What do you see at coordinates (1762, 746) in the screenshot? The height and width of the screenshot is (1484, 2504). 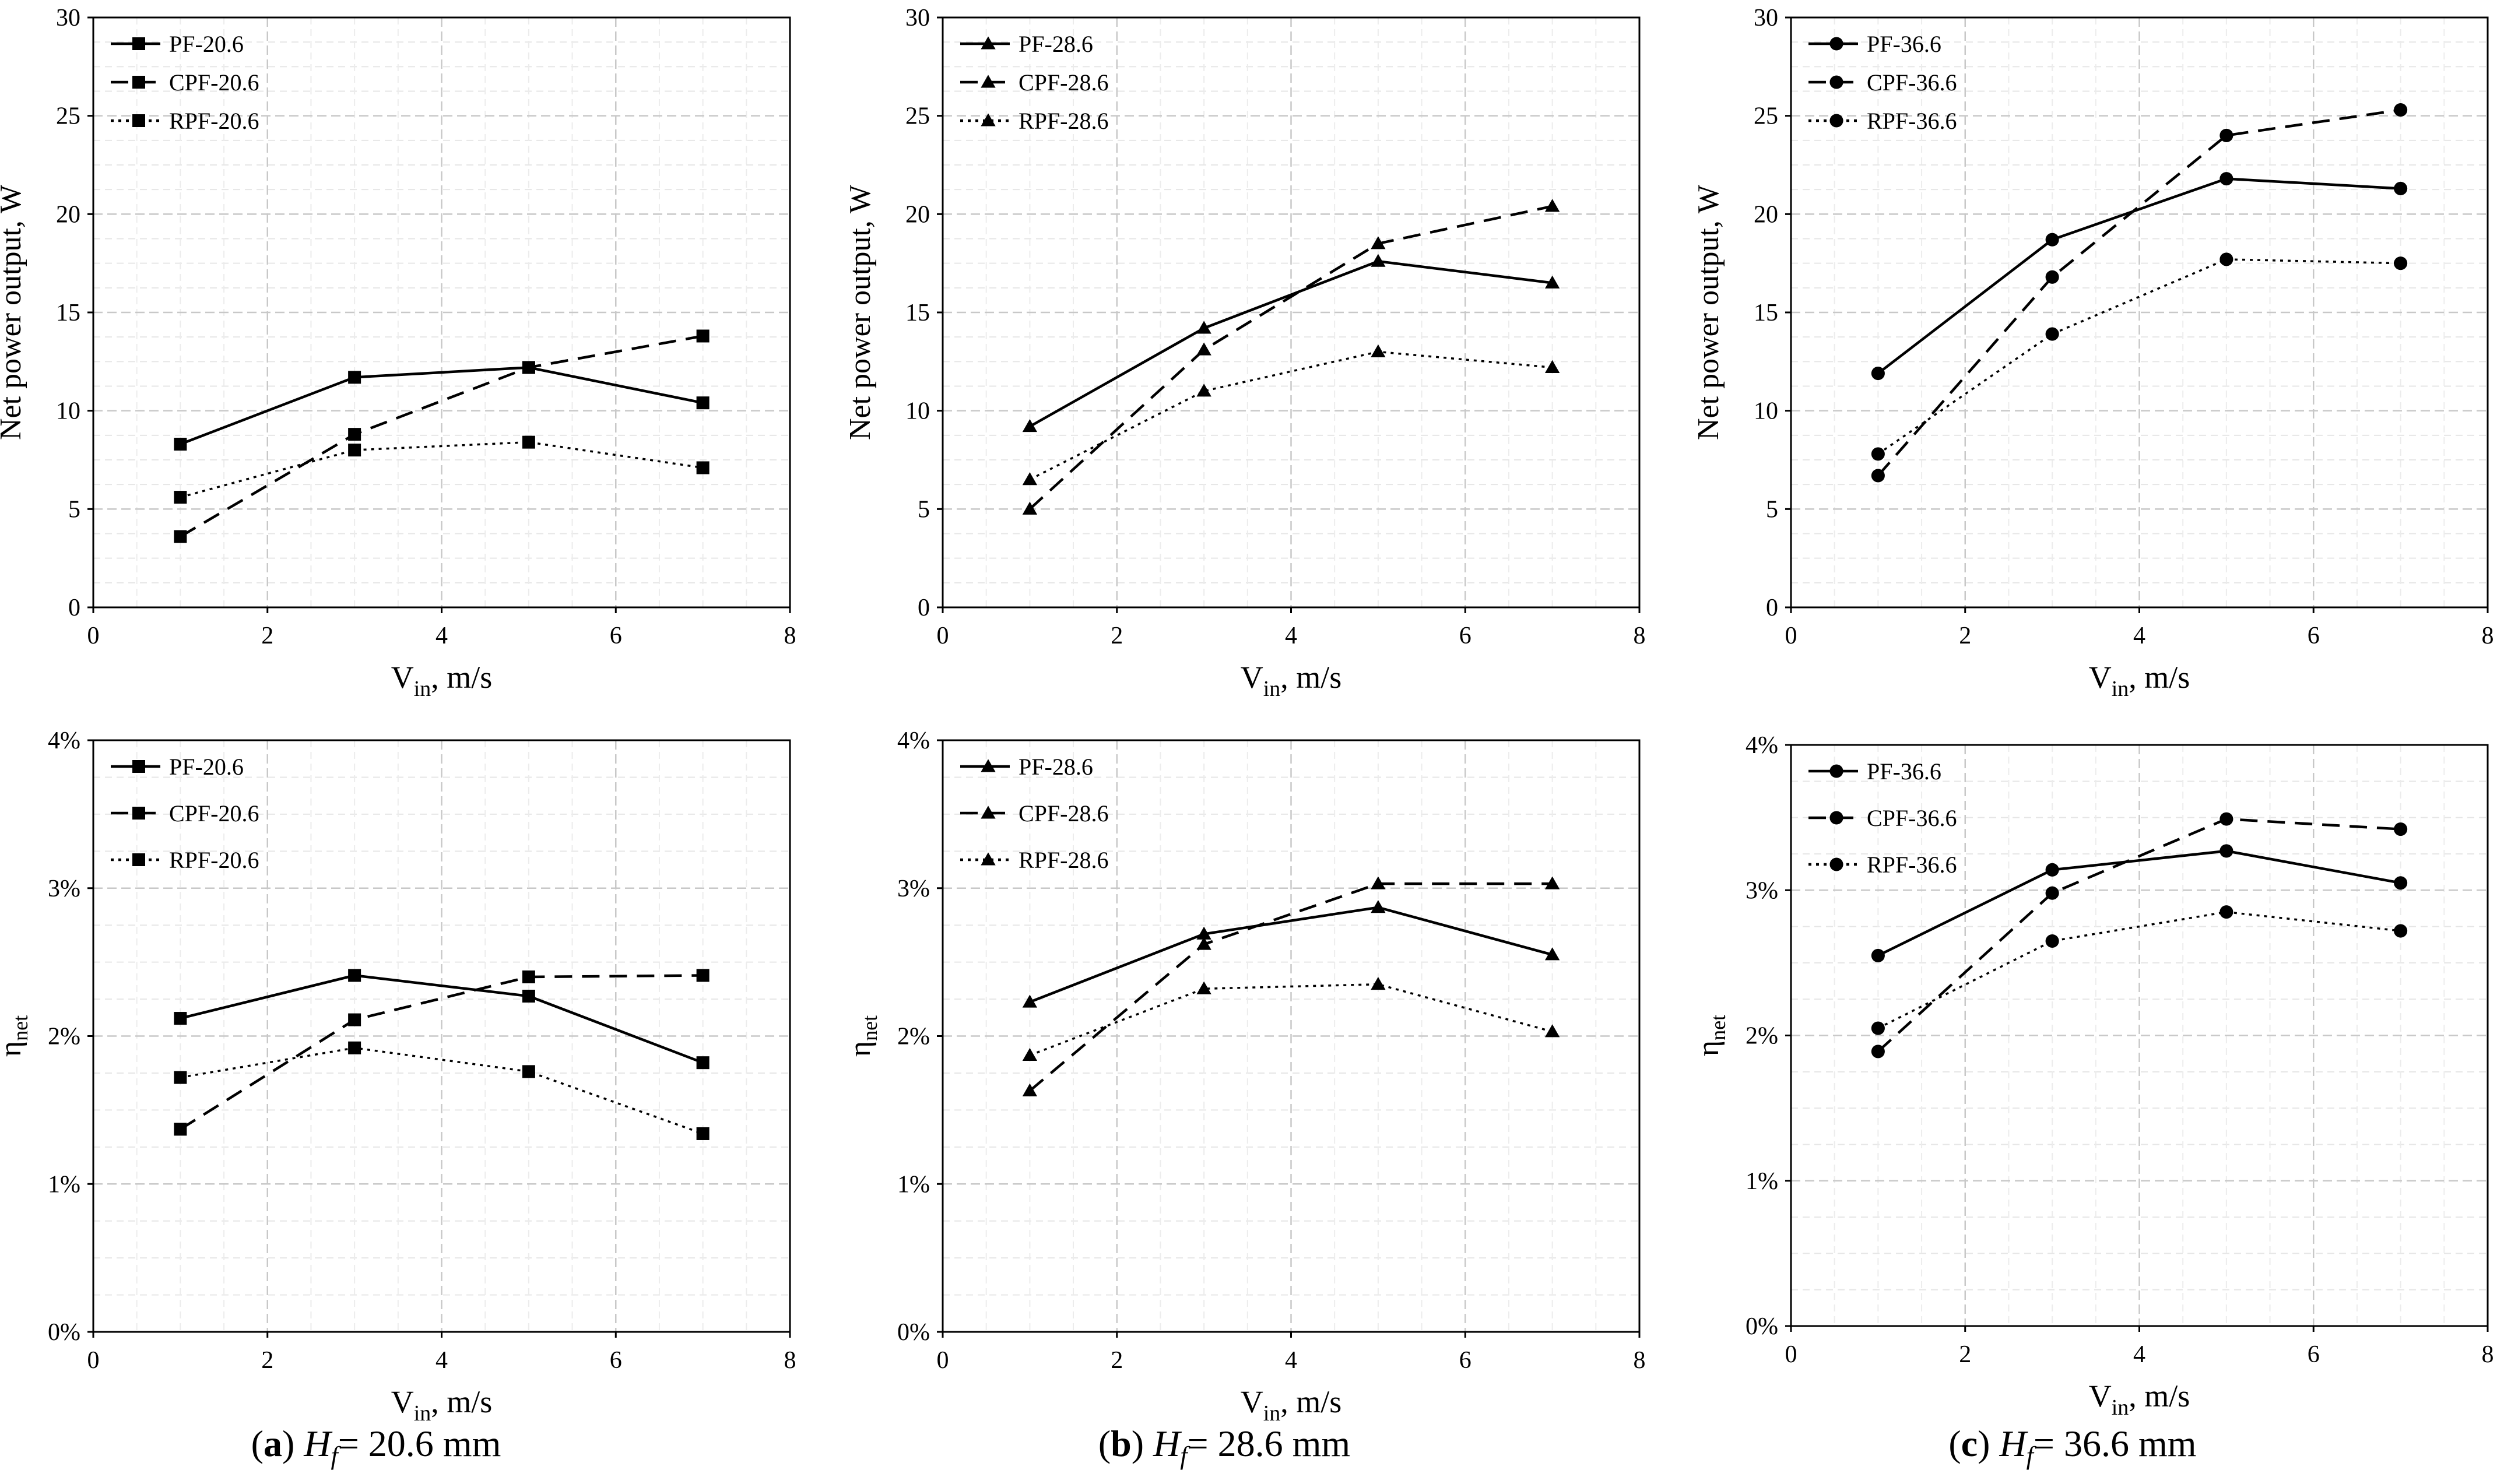 I see `y-tick-label: 4%` at bounding box center [1762, 746].